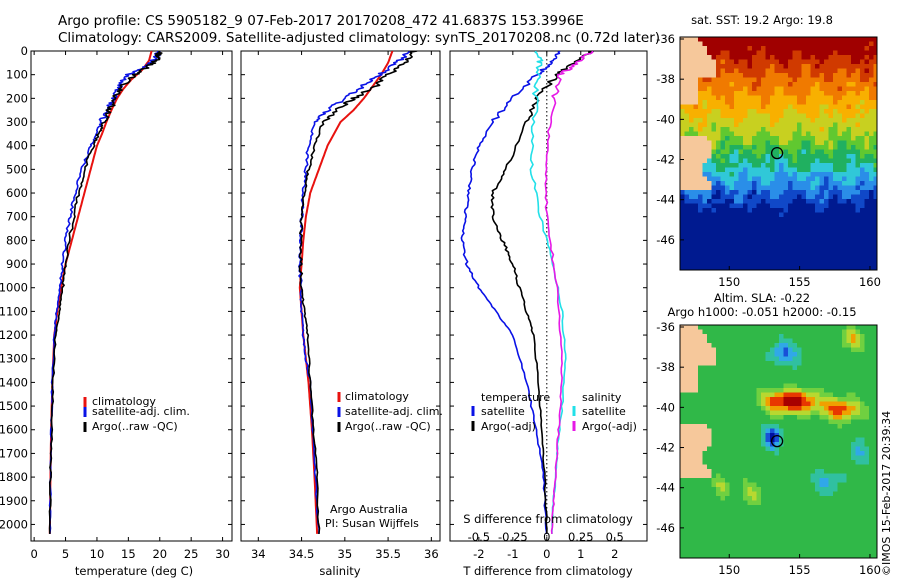 The width and height of the screenshot is (900, 580). I want to click on legend-temp-argo-label: Argo(-adj), so click(508, 426).